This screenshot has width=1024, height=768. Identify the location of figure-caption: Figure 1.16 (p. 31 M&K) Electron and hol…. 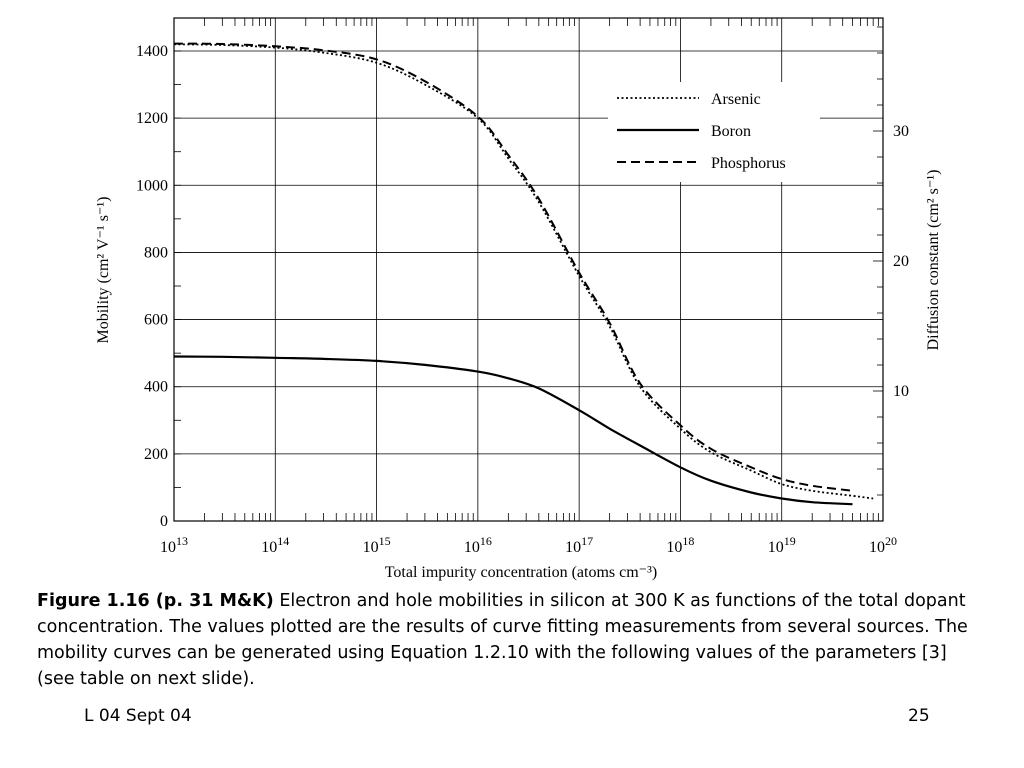
(512, 640).